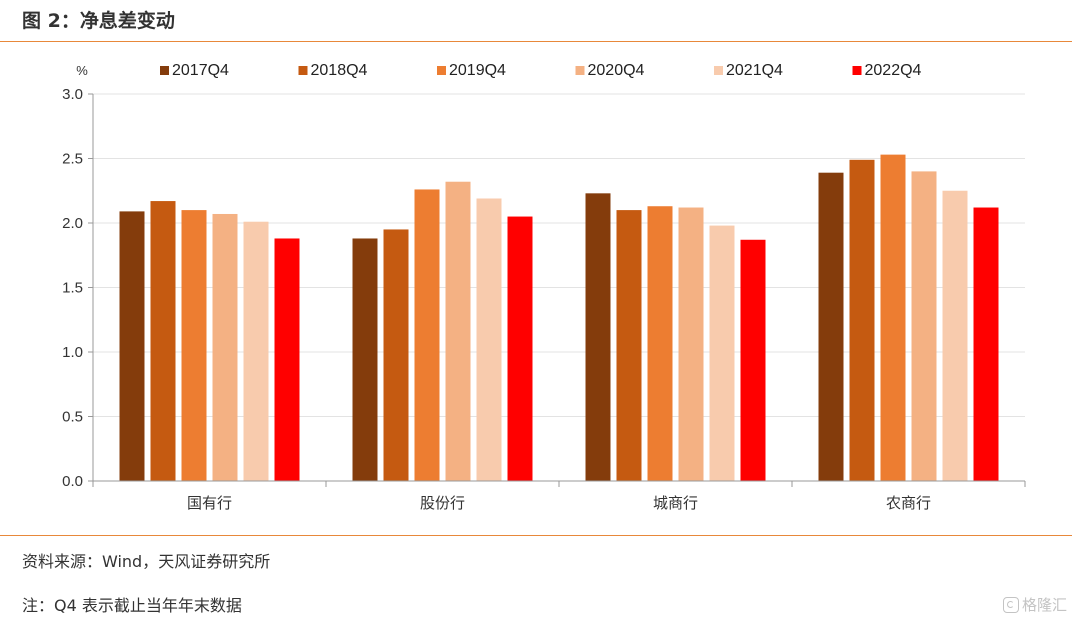 Image resolution: width=1080 pixels, height=622 pixels. Describe the element at coordinates (72, 94) in the screenshot. I see `y-tick-label: 3.0` at that location.